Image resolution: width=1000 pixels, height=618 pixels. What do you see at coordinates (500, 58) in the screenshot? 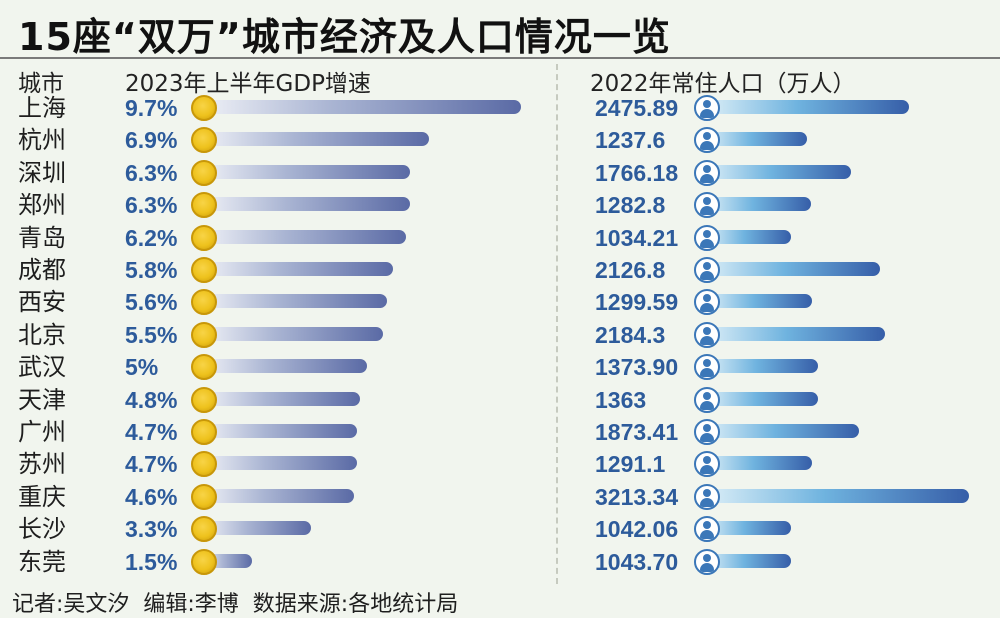
I see `title-divider` at bounding box center [500, 58].